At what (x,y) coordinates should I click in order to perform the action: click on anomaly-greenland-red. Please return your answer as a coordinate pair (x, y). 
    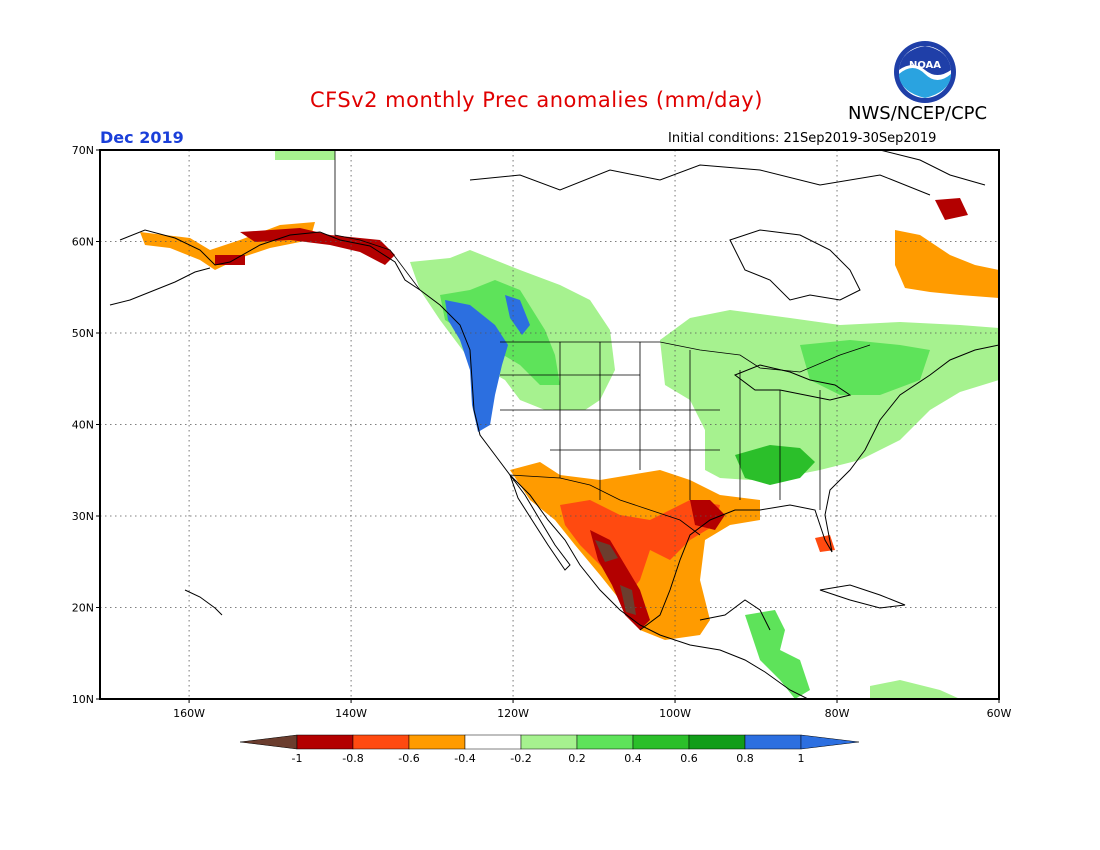
    Looking at the image, I should click on (951, 209).